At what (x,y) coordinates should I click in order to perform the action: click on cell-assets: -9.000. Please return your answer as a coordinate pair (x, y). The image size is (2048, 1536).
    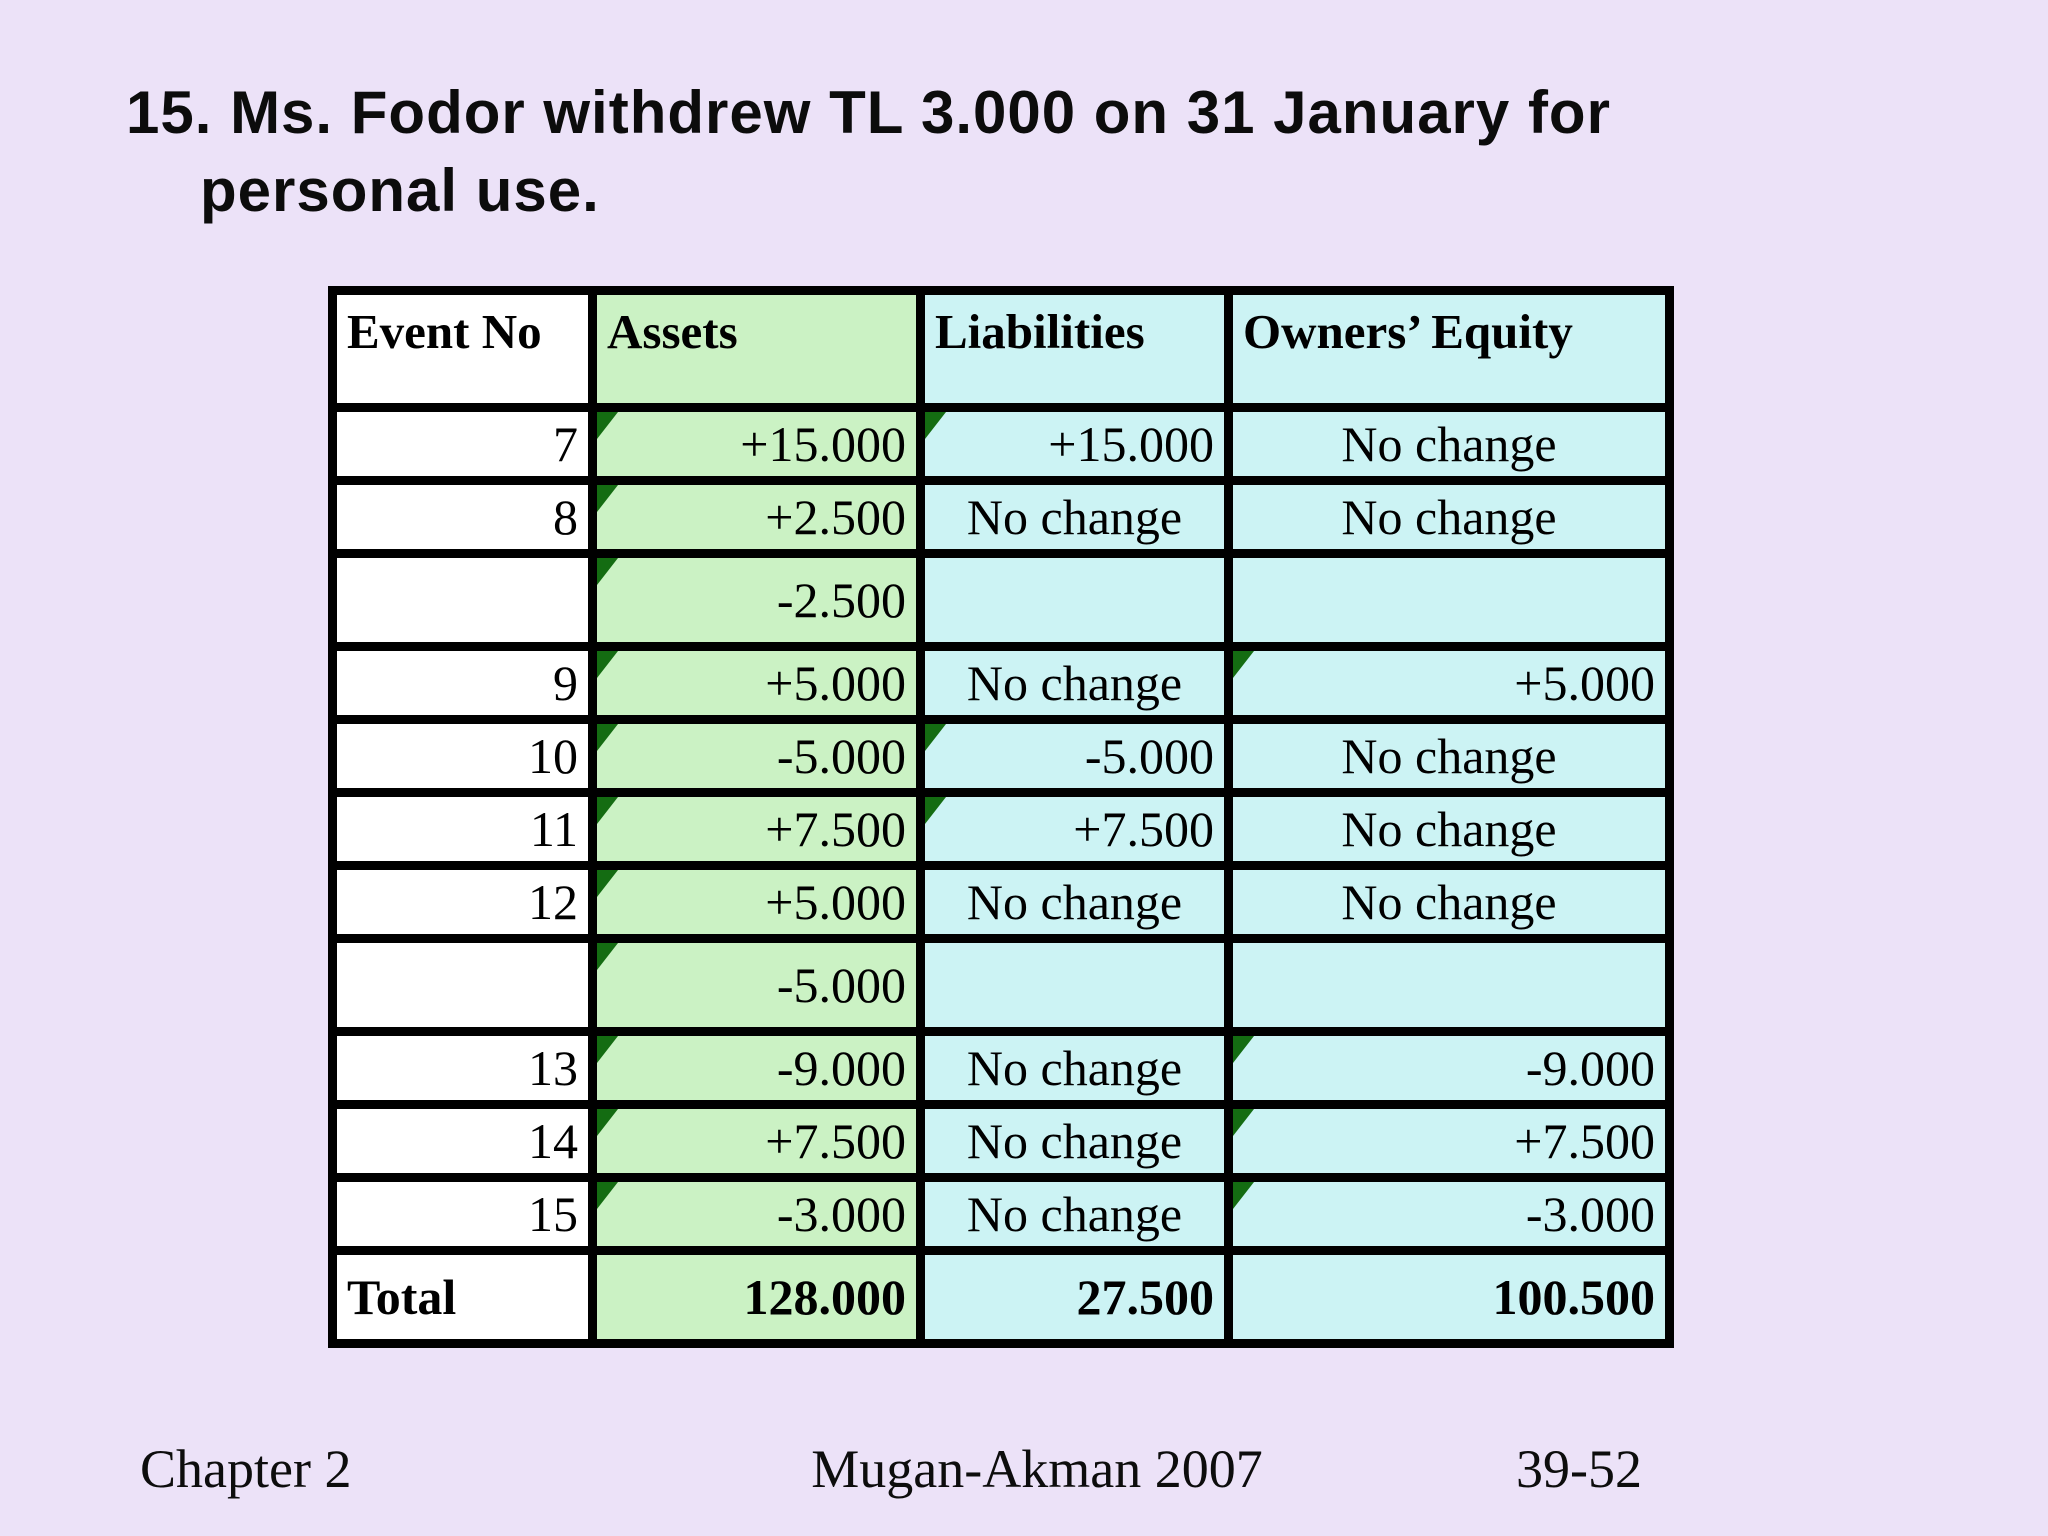
    Looking at the image, I should click on (756, 1068).